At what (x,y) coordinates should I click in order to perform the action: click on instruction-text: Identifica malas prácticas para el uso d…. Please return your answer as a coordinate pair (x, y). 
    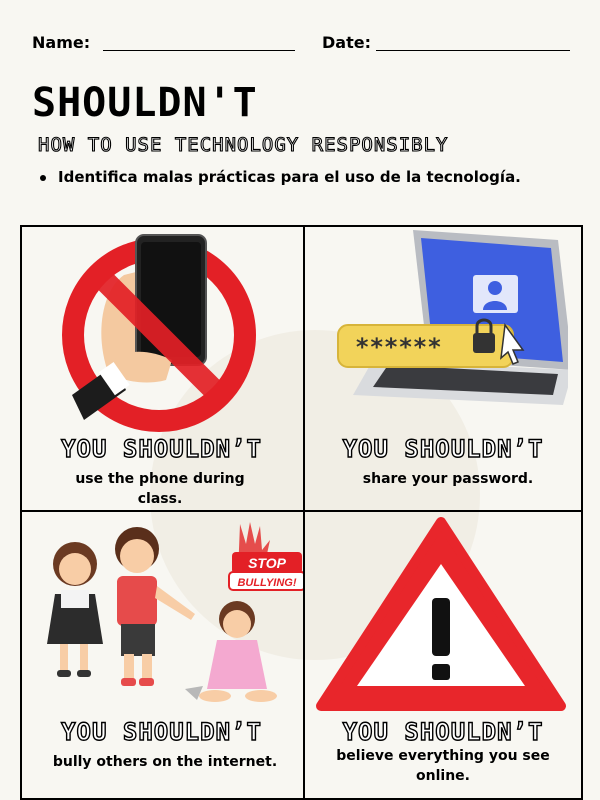
    Looking at the image, I should click on (289, 177).